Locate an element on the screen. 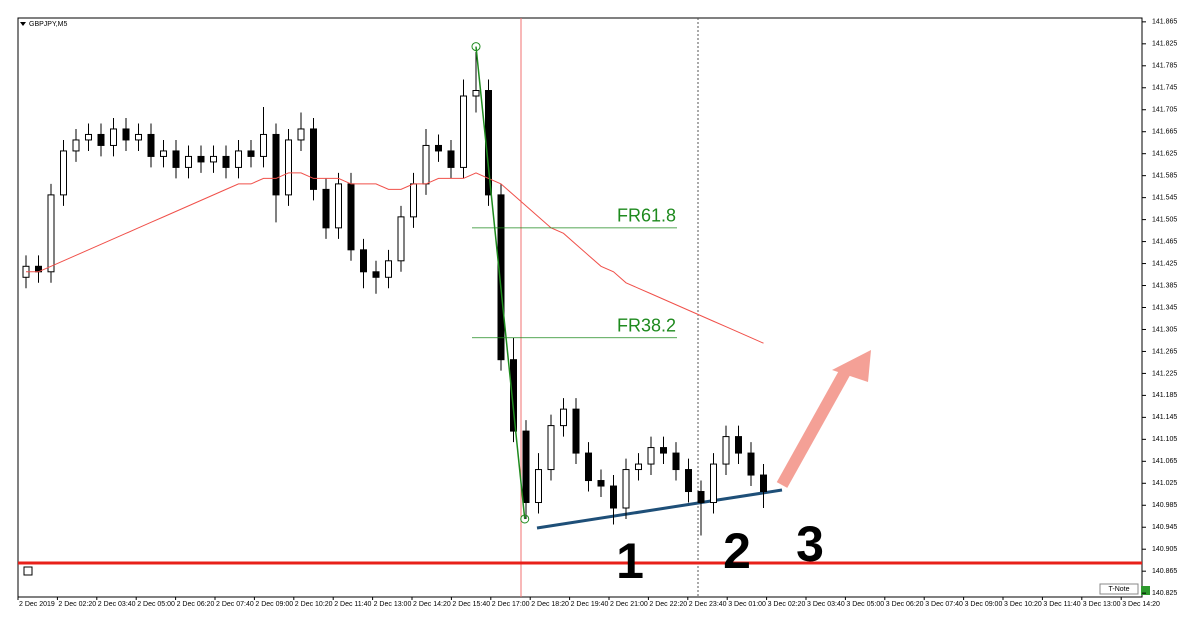 The height and width of the screenshot is (639, 1200). x-tick-label: 3 Dec 01:00 is located at coordinates (747, 604).